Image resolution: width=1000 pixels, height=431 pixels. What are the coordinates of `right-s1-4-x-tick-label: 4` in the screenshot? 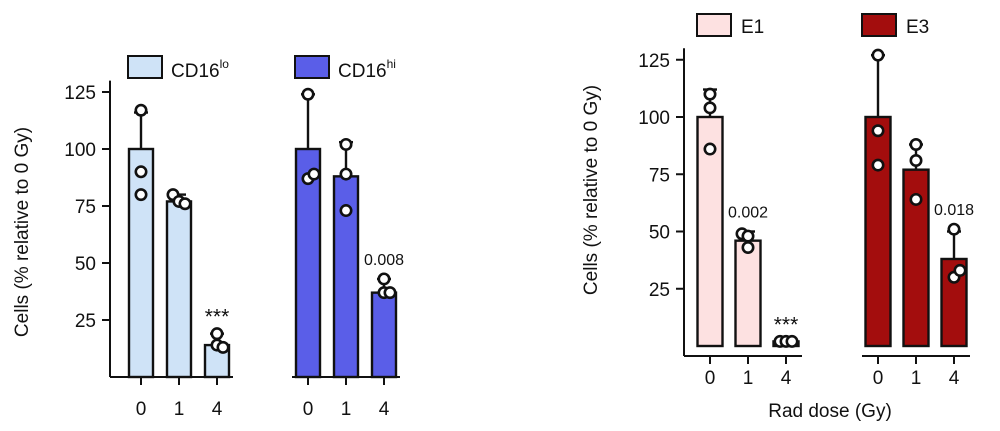 It's located at (954, 378).